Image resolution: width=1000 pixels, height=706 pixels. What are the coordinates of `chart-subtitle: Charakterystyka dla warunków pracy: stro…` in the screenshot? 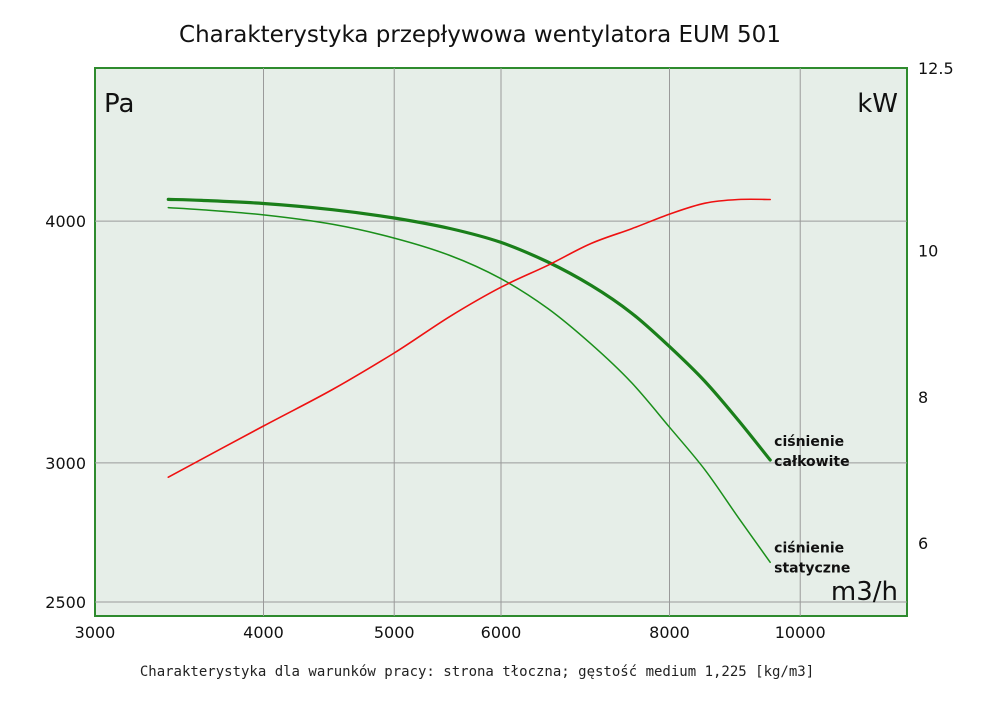 It's located at (477, 672).